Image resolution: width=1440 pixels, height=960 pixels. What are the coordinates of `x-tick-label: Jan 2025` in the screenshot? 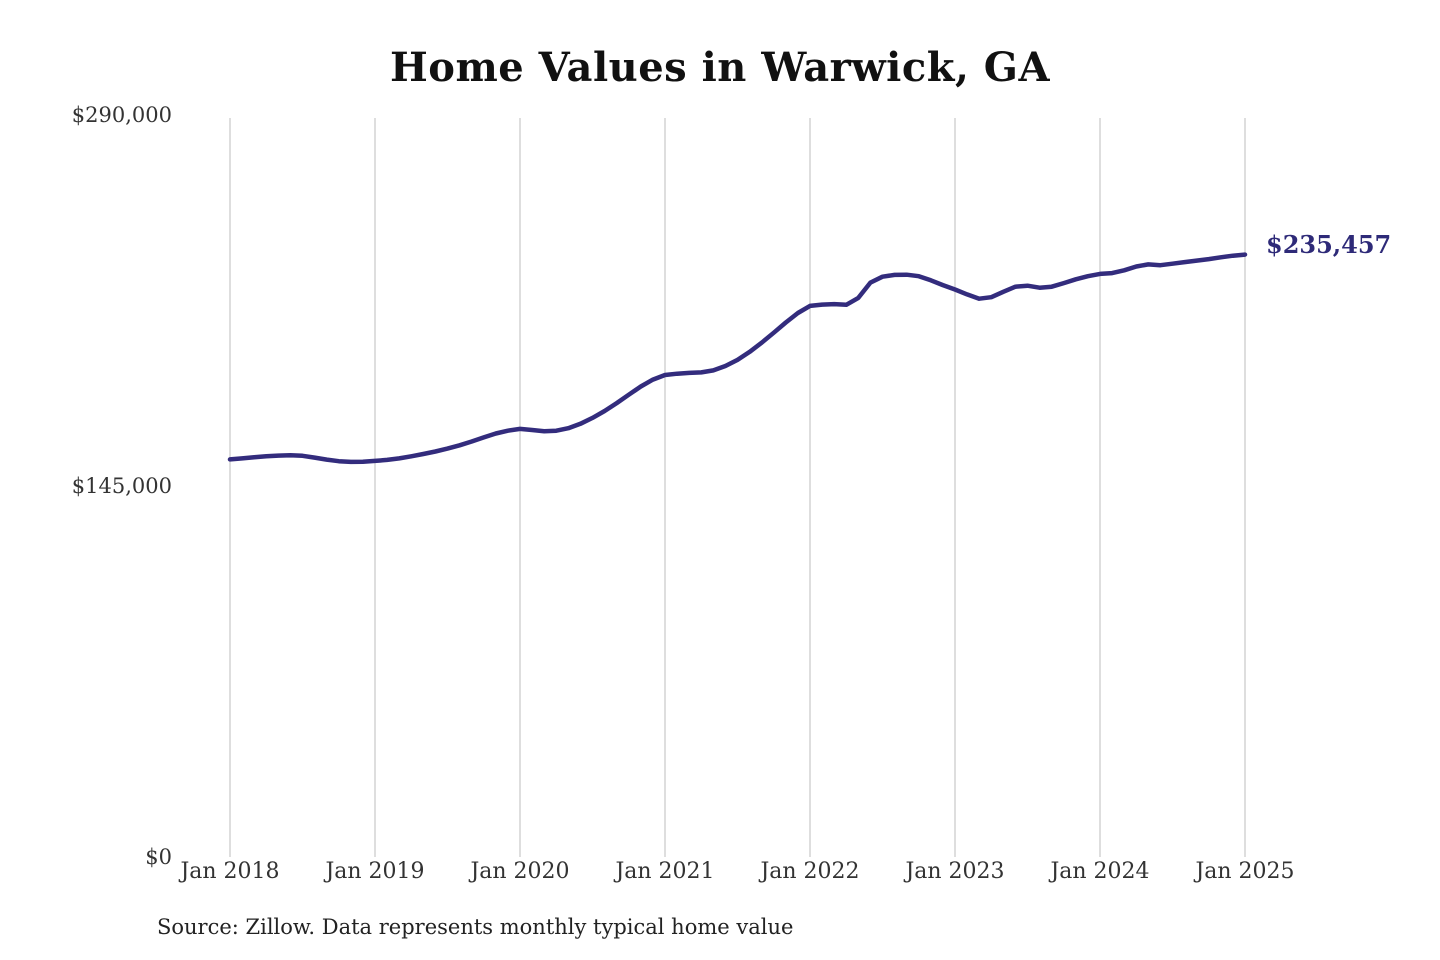 It's located at (1243, 871).